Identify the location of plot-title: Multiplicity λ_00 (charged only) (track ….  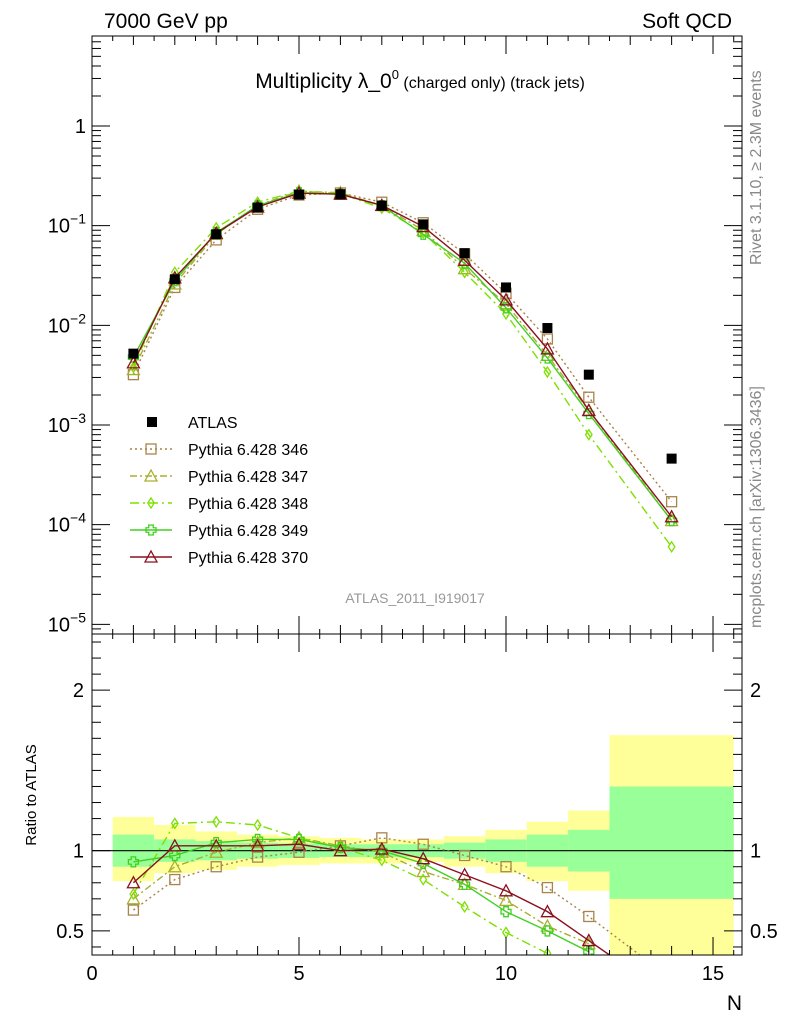
(420, 80).